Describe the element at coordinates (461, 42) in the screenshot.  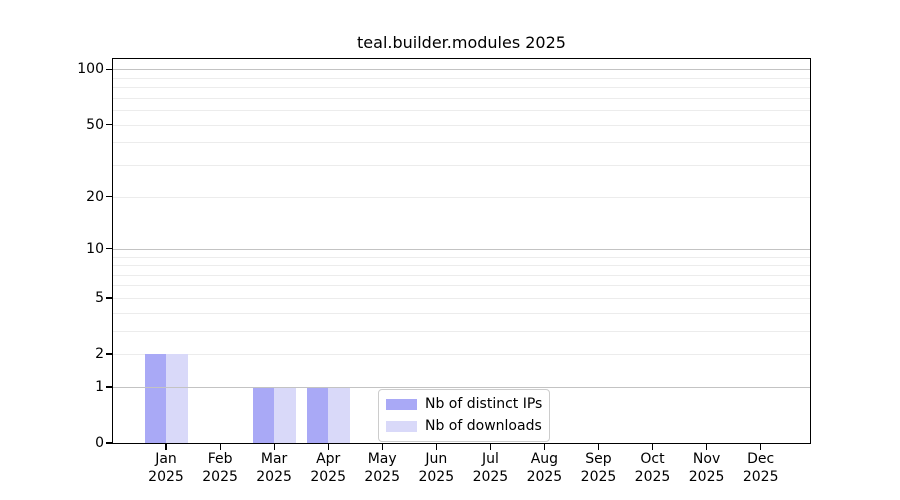
I see `chart-title: teal.builder.modules 2025` at that location.